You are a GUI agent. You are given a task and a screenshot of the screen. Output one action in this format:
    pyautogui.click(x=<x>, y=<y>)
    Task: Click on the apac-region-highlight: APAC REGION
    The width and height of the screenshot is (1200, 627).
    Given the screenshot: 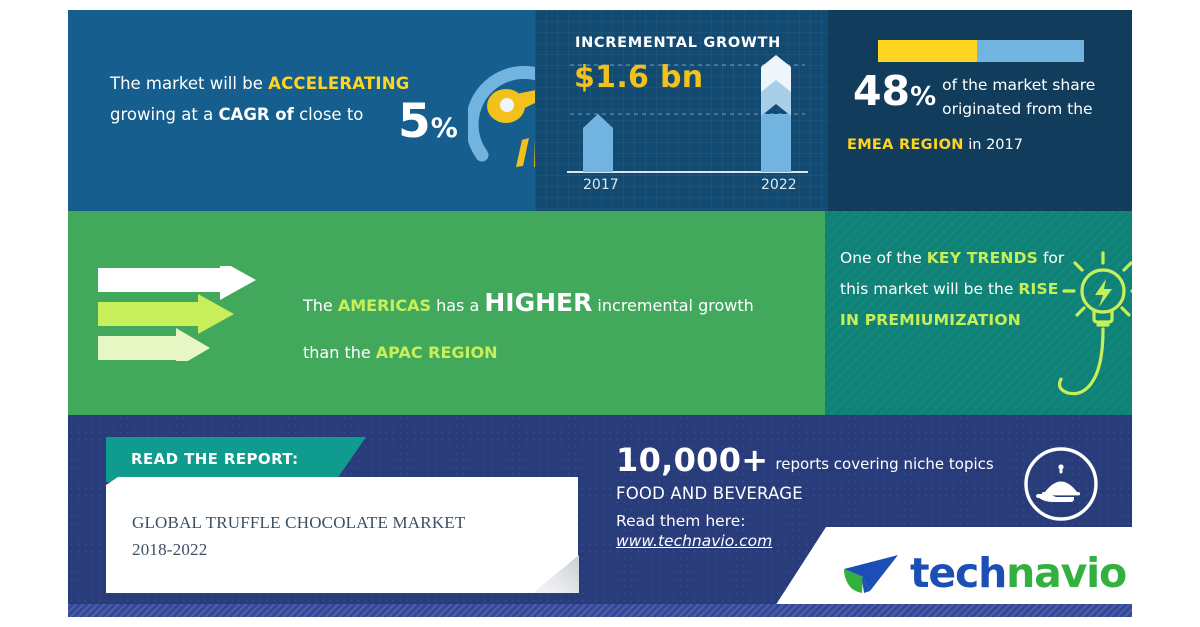 What is the action you would take?
    pyautogui.click(x=436, y=352)
    